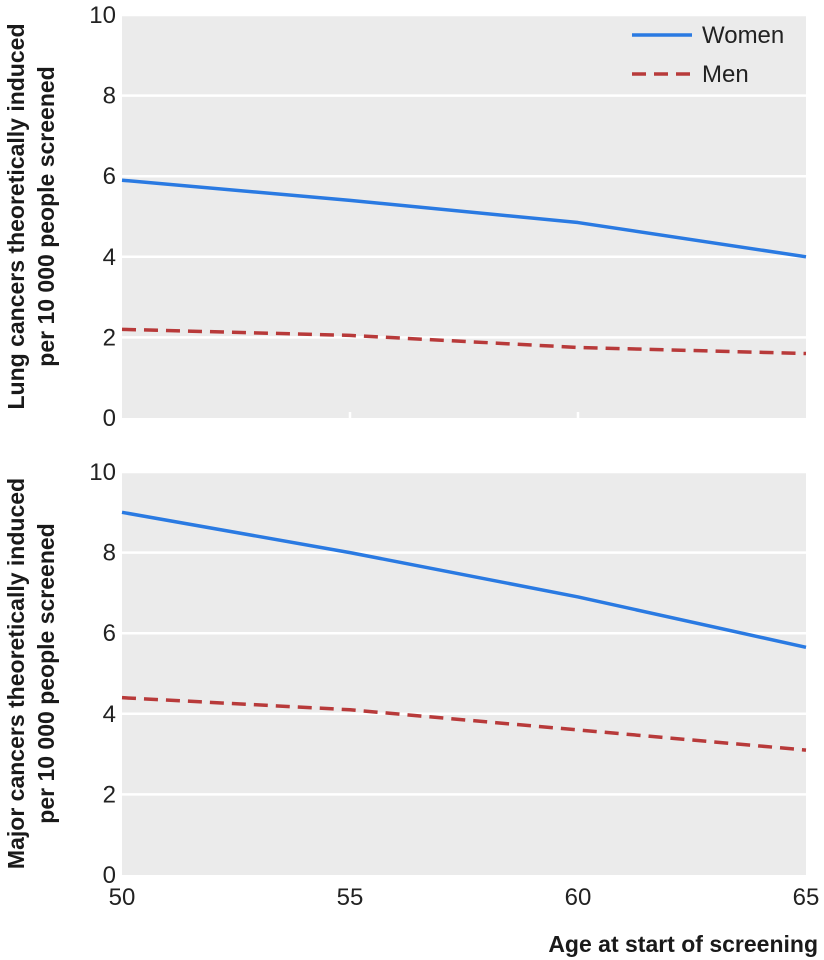 The width and height of the screenshot is (824, 960). I want to click on x-tick-label: 65, so click(806, 897).